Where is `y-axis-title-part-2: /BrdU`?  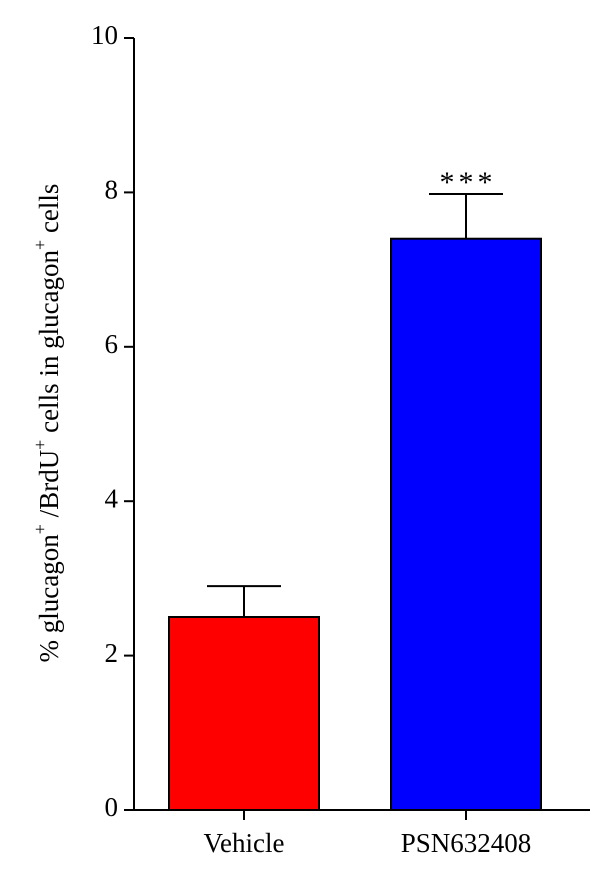
y-axis-title-part-2: /BrdU is located at coordinates (49, 487).